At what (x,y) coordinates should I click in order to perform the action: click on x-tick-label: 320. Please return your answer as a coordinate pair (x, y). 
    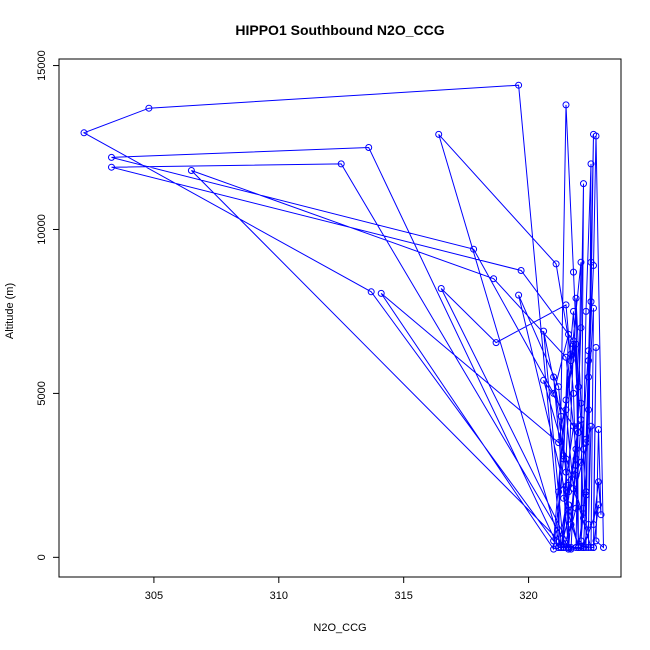
    Looking at the image, I should click on (528, 596).